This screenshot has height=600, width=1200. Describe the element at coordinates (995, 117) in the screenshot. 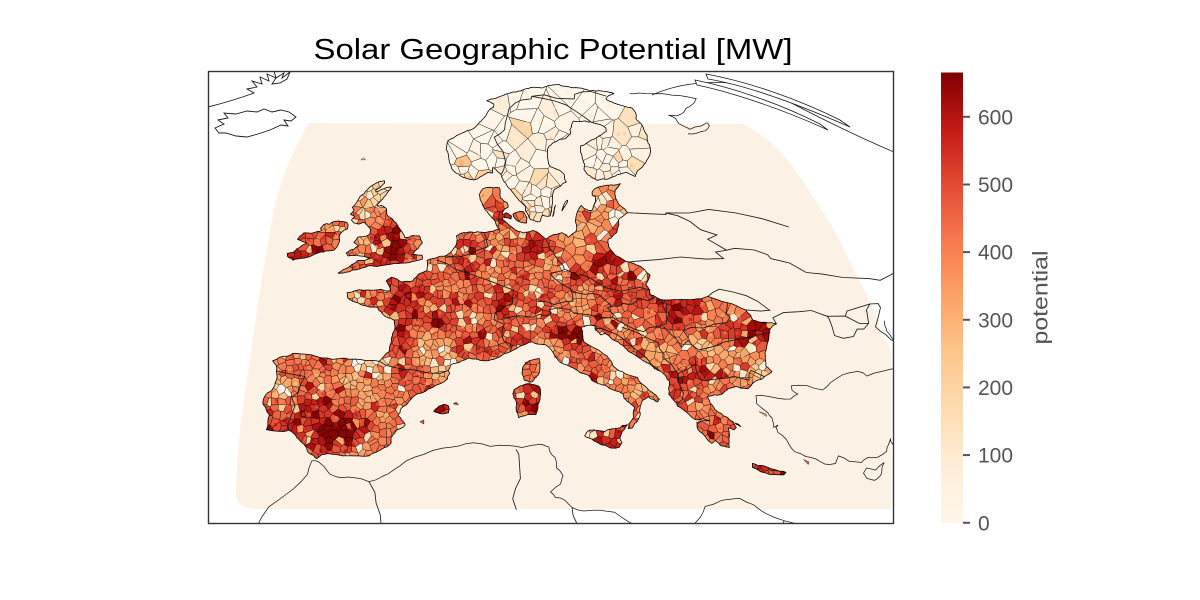

I see `svg-text: 600` at that location.